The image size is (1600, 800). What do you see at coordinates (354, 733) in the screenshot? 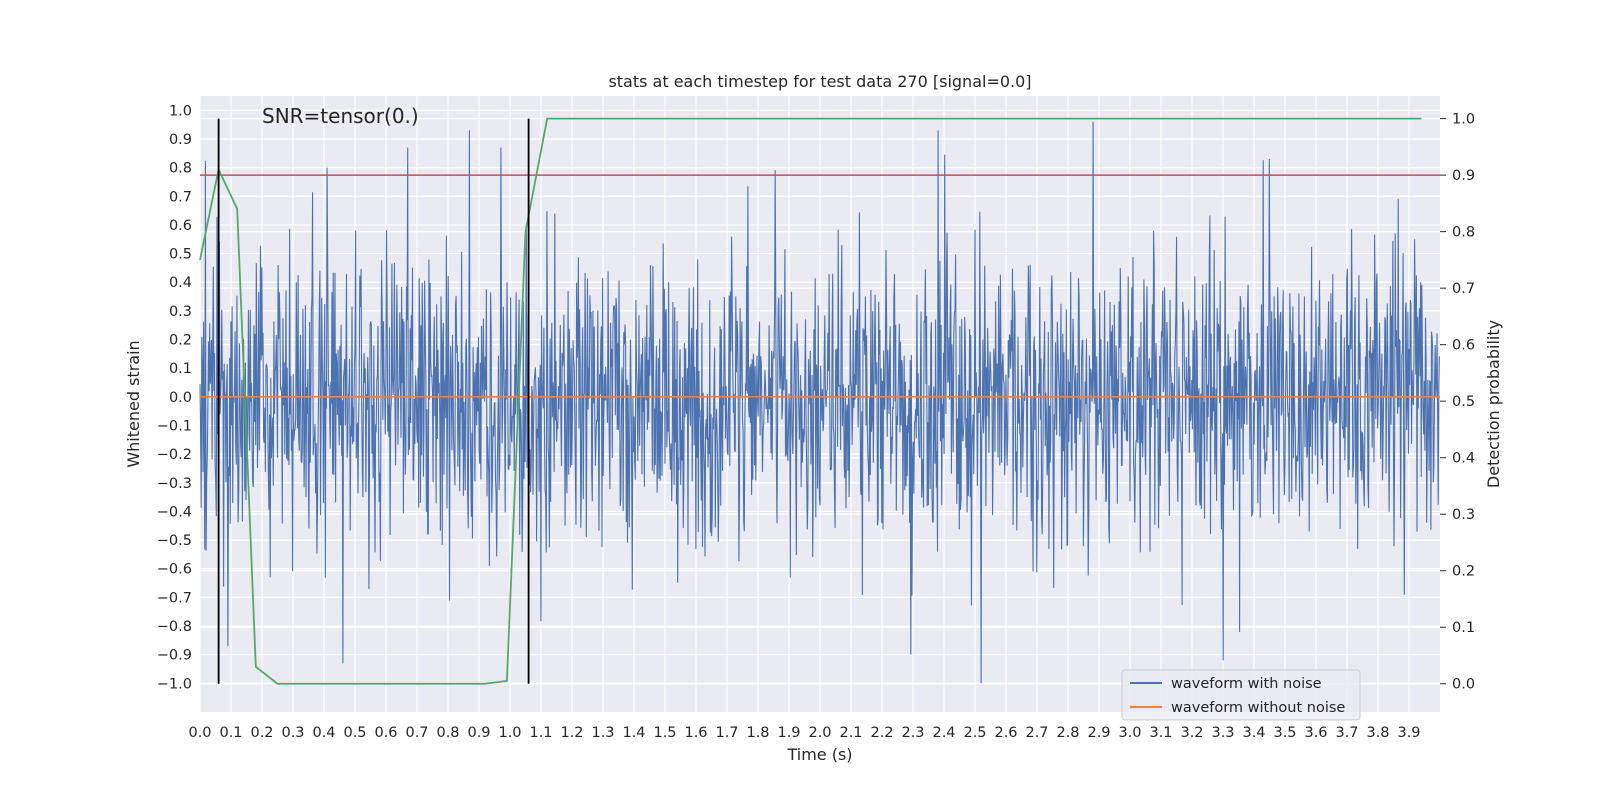
I see `x-tick-label: 0.5` at bounding box center [354, 733].